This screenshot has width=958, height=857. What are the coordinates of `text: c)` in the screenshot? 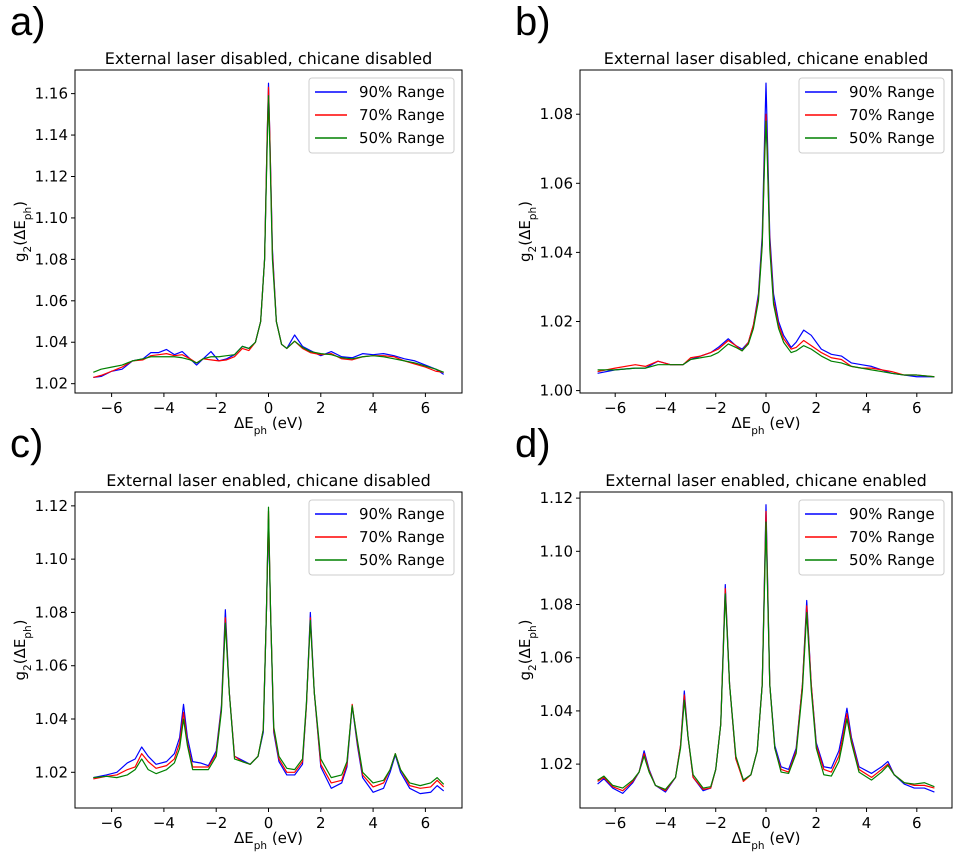 It's located at (27, 444).